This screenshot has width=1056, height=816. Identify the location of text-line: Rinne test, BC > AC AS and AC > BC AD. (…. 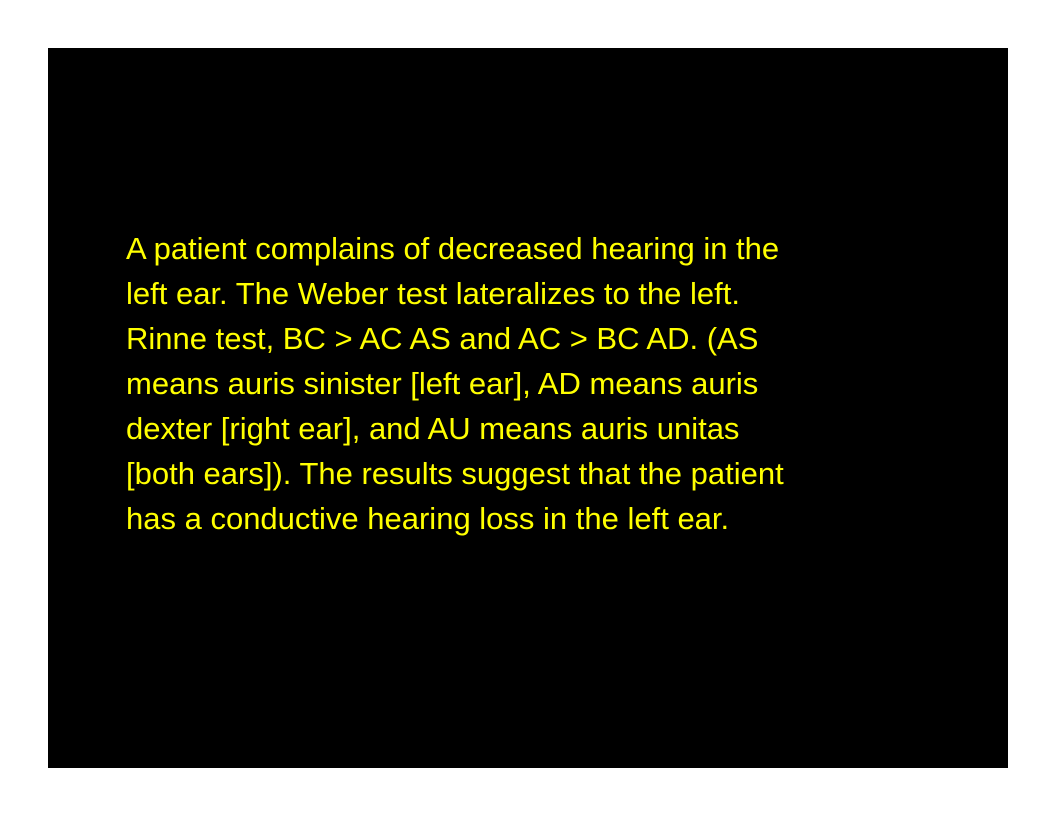
(442, 338).